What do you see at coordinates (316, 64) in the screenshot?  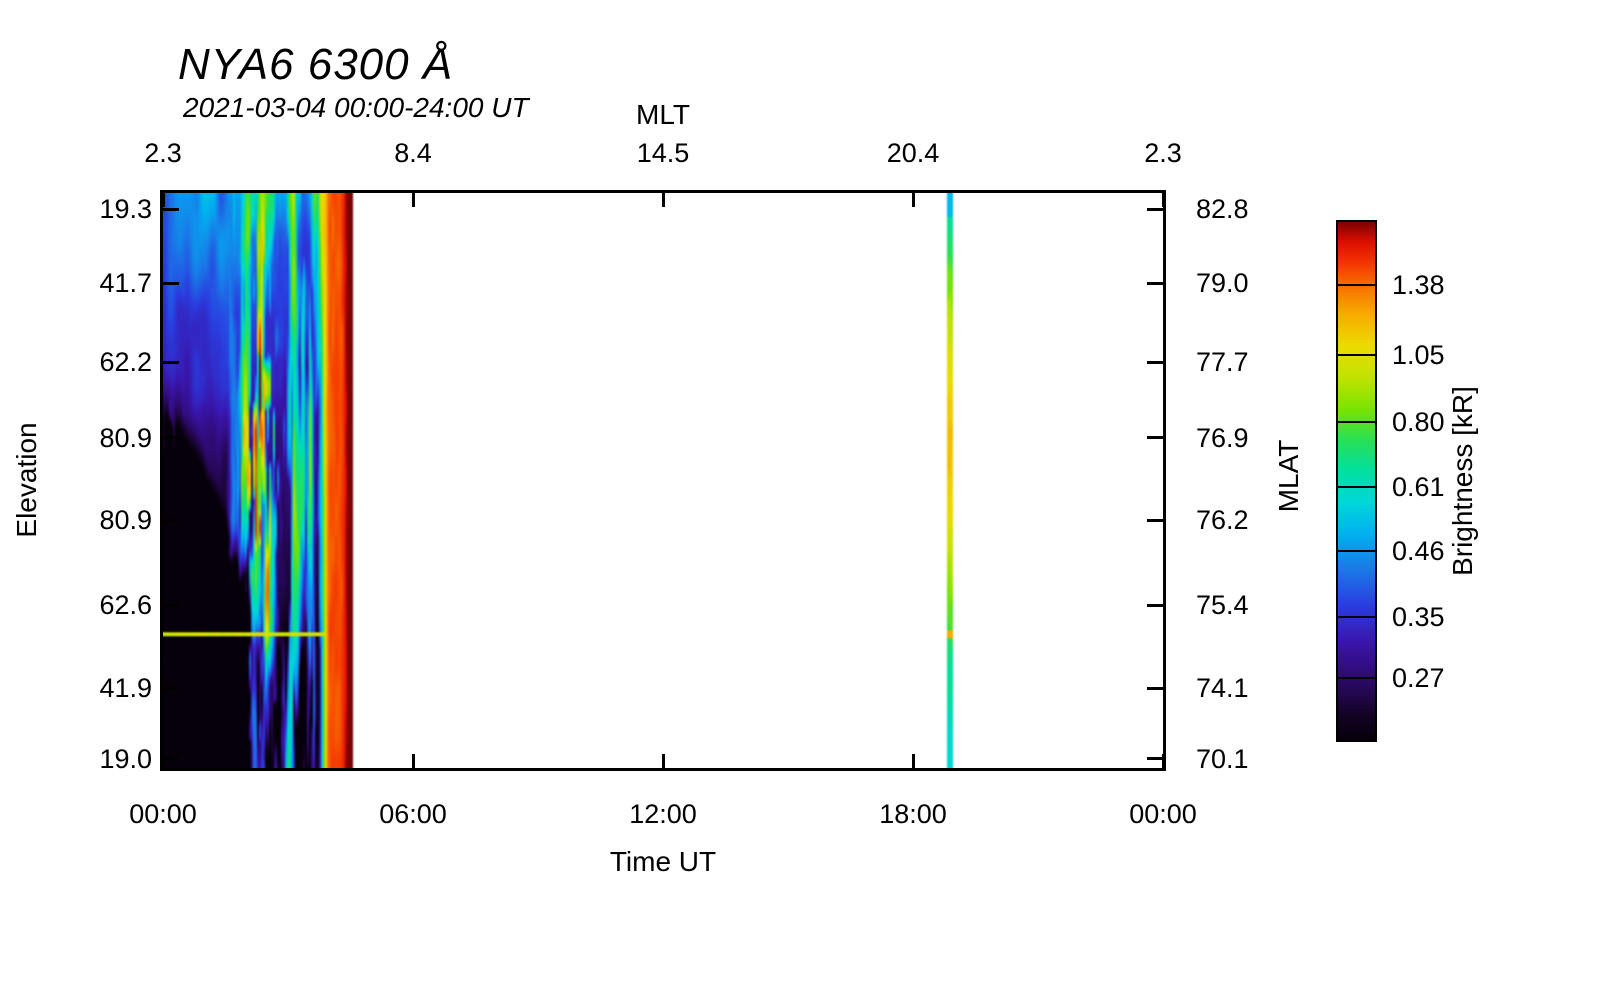 I see `chart-title: NYA6 6300 Å` at bounding box center [316, 64].